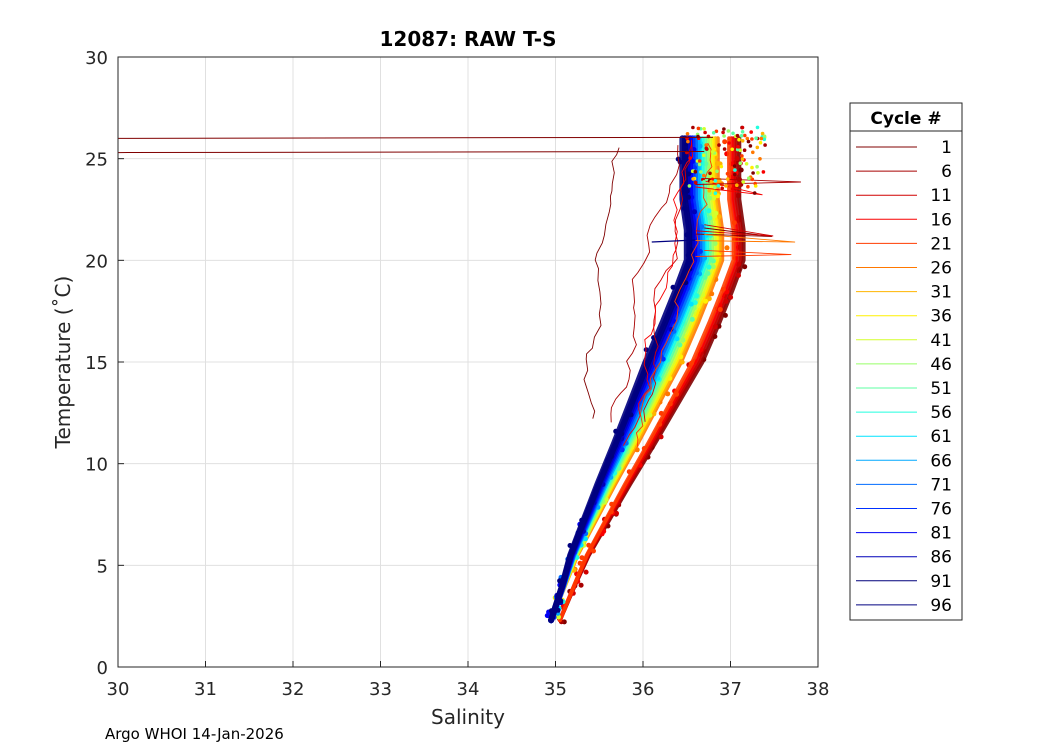  Describe the element at coordinates (745, 238) in the screenshot. I see `surface-spike` at that location.